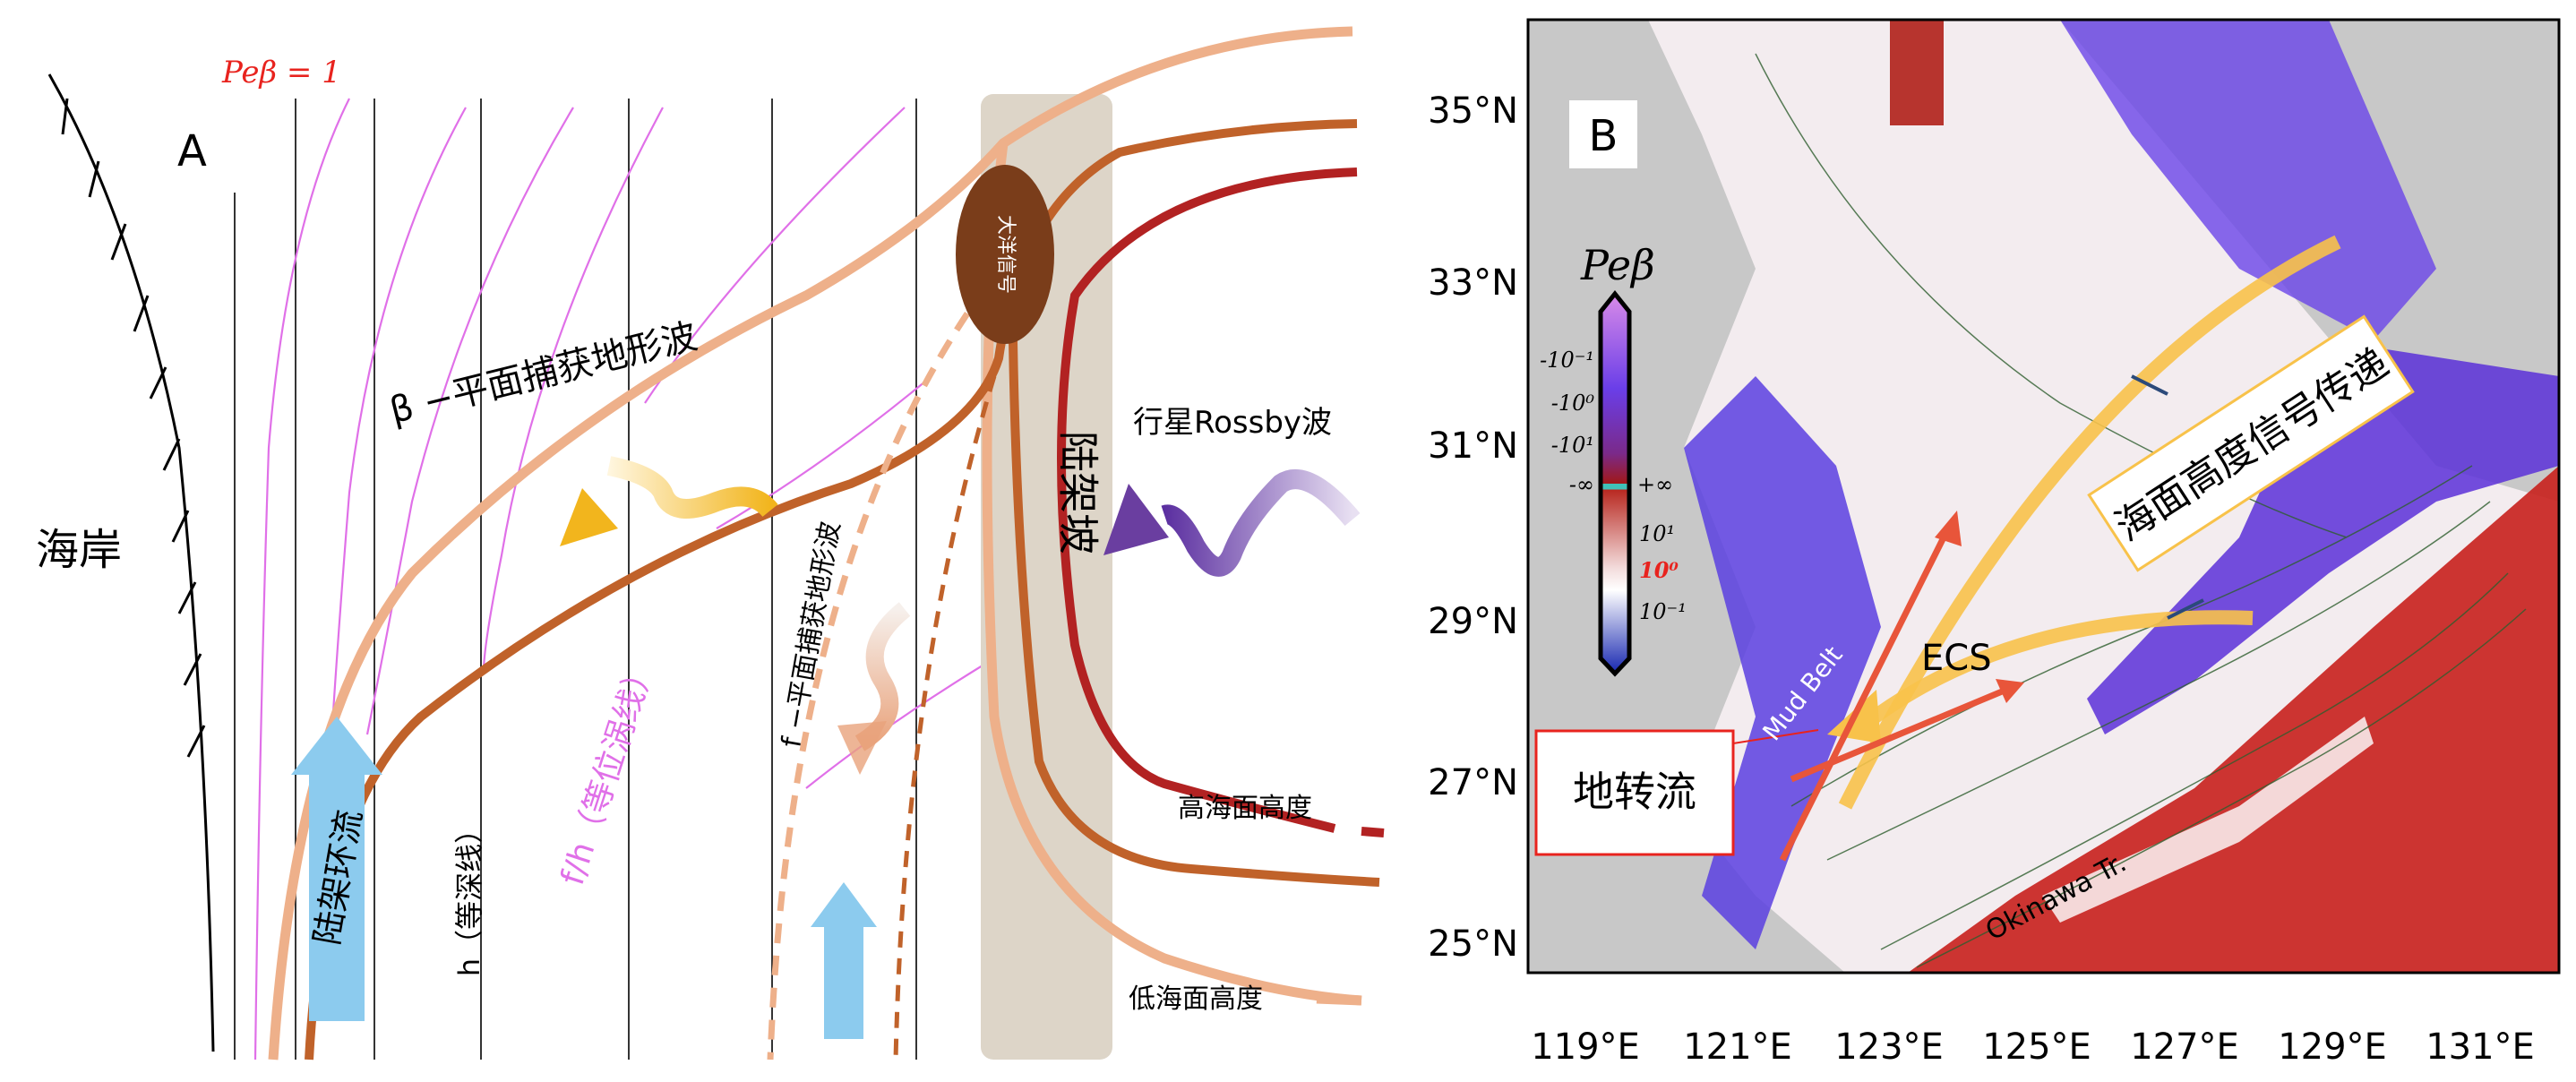 The height and width of the screenshot is (1082, 2576). What do you see at coordinates (1581, 484) in the screenshot?
I see `cb-left-tick-4: -∞` at bounding box center [1581, 484].